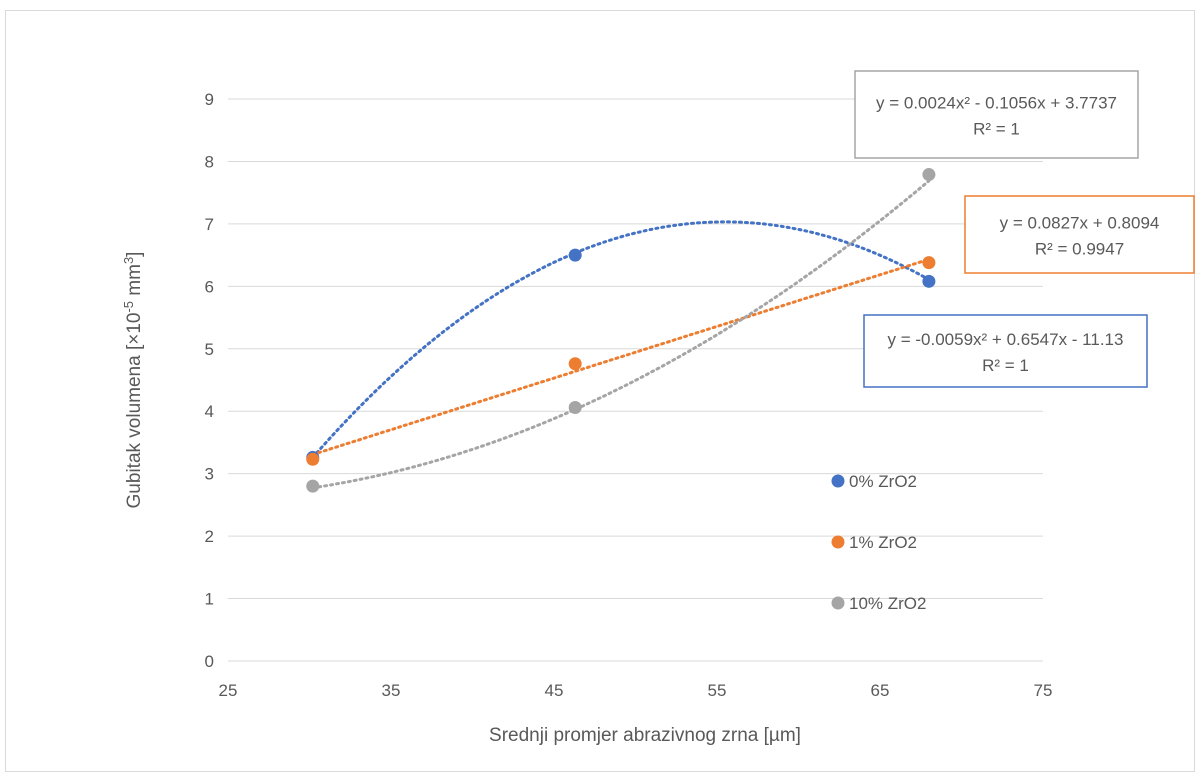  Describe the element at coordinates (880, 690) in the screenshot. I see `x-tick-label: 65` at that location.